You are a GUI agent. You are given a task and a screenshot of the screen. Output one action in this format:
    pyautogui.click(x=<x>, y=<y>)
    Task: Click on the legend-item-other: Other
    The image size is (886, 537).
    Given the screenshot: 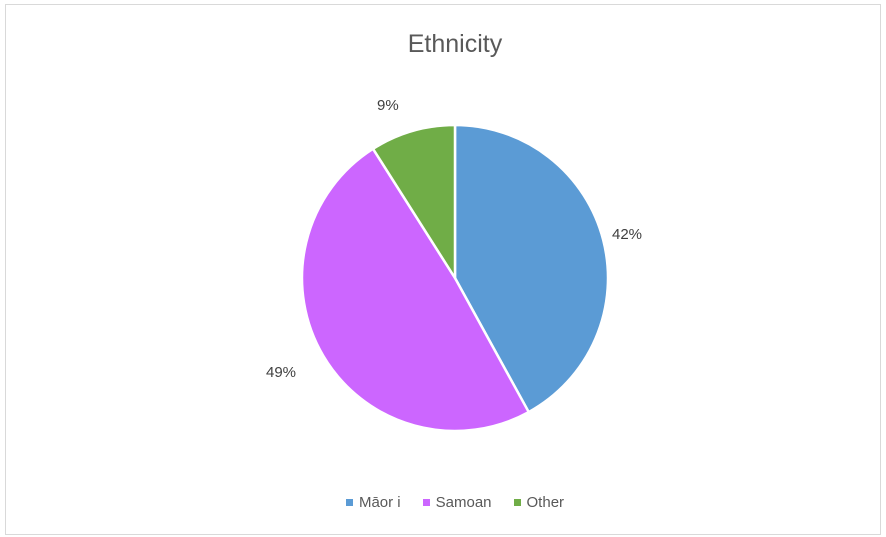 What is the action you would take?
    pyautogui.click(x=539, y=502)
    